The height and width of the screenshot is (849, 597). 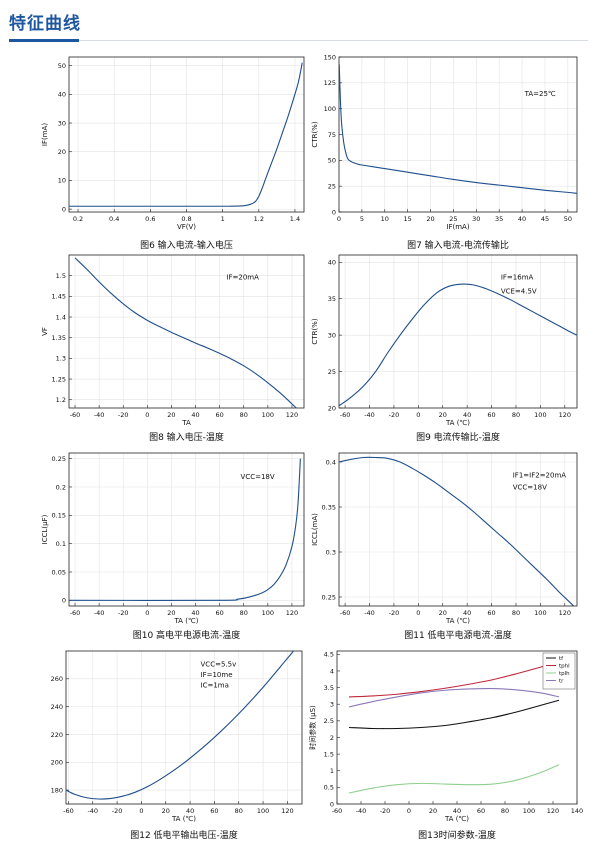 I want to click on fig6-y-tick-label: 0, so click(x=64, y=209).